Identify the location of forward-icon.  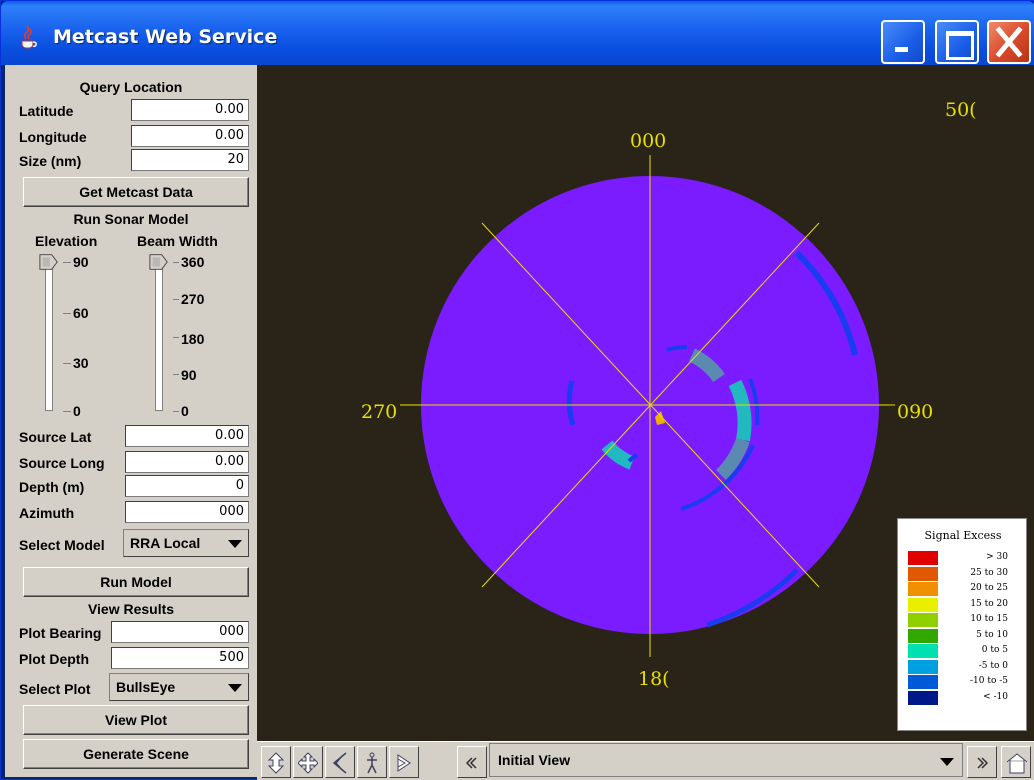
(404, 763).